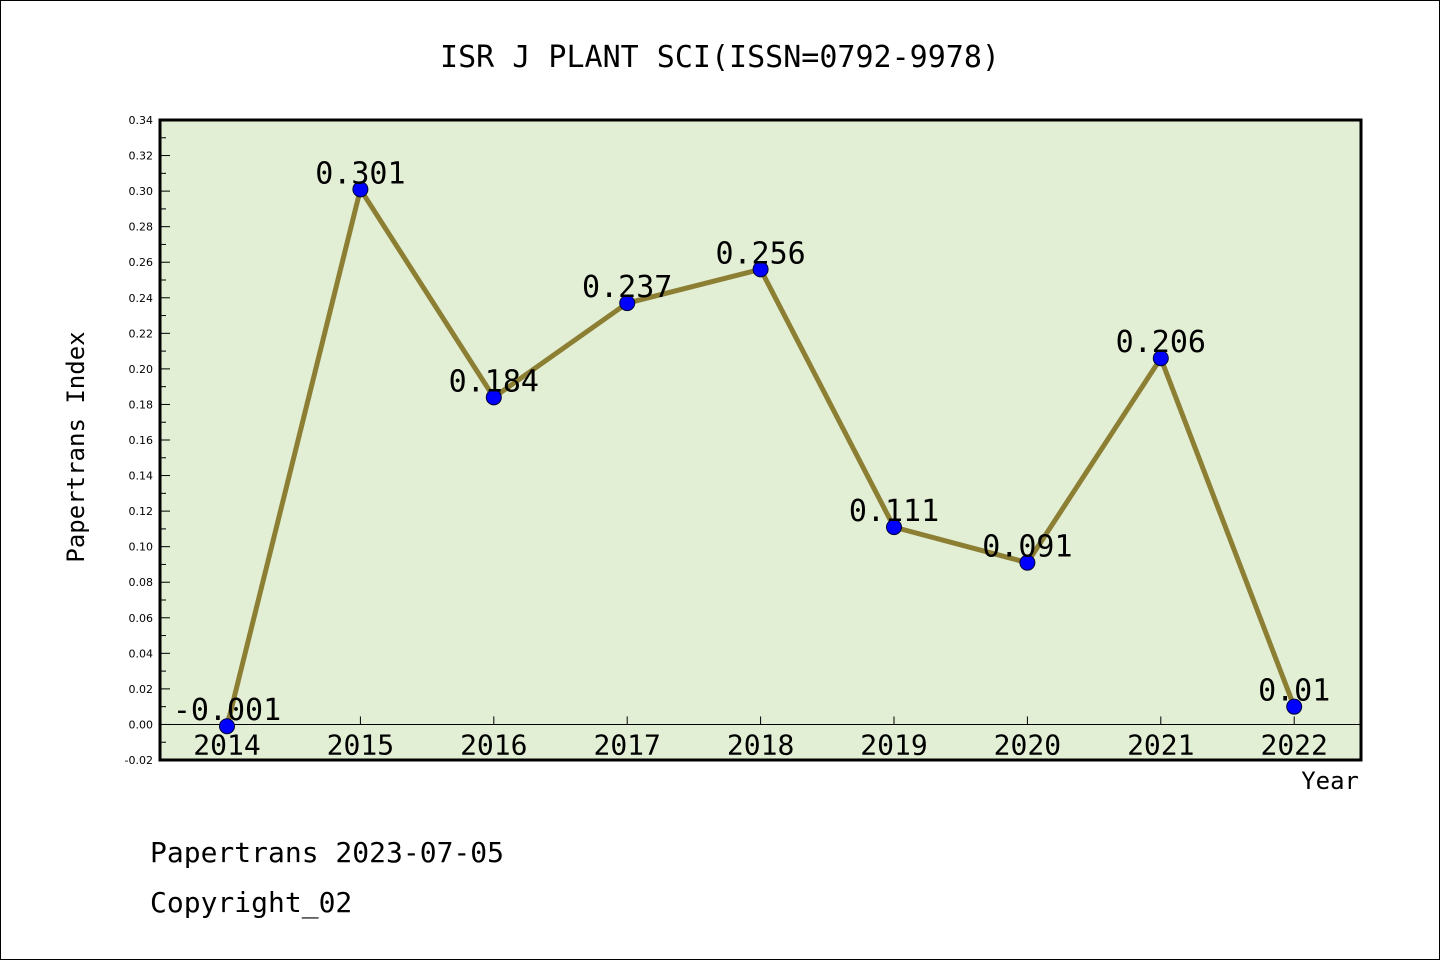 Image resolution: width=1440 pixels, height=960 pixels. I want to click on x-axis-label: Year, so click(1330, 781).